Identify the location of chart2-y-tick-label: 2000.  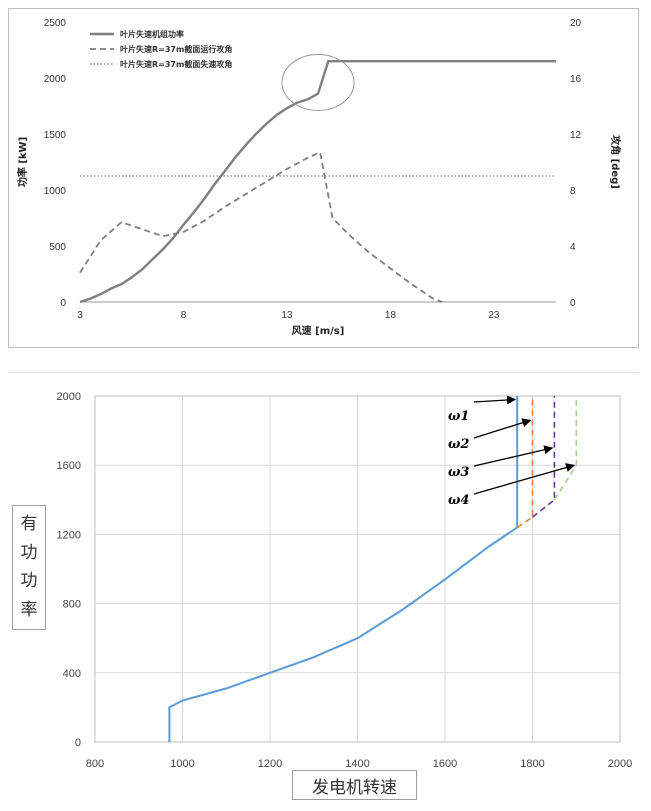
(69, 397).